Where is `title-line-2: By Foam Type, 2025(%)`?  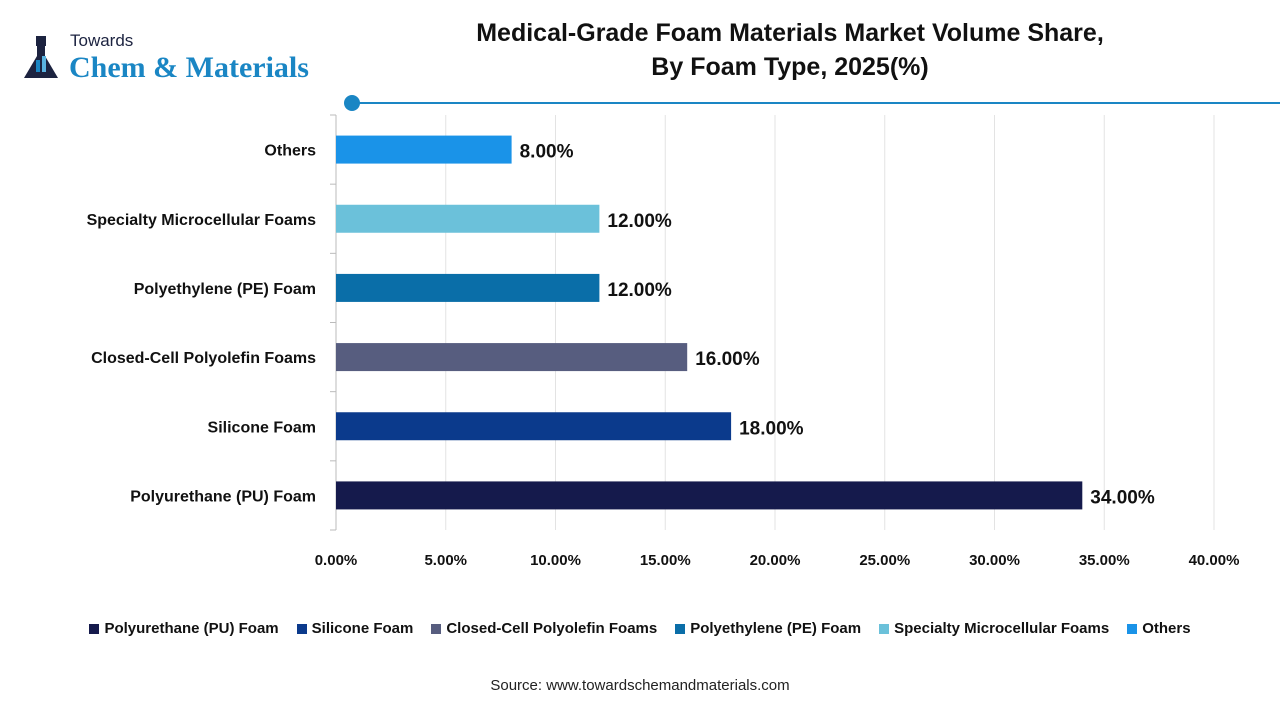 title-line-2: By Foam Type, 2025(%) is located at coordinates (790, 67).